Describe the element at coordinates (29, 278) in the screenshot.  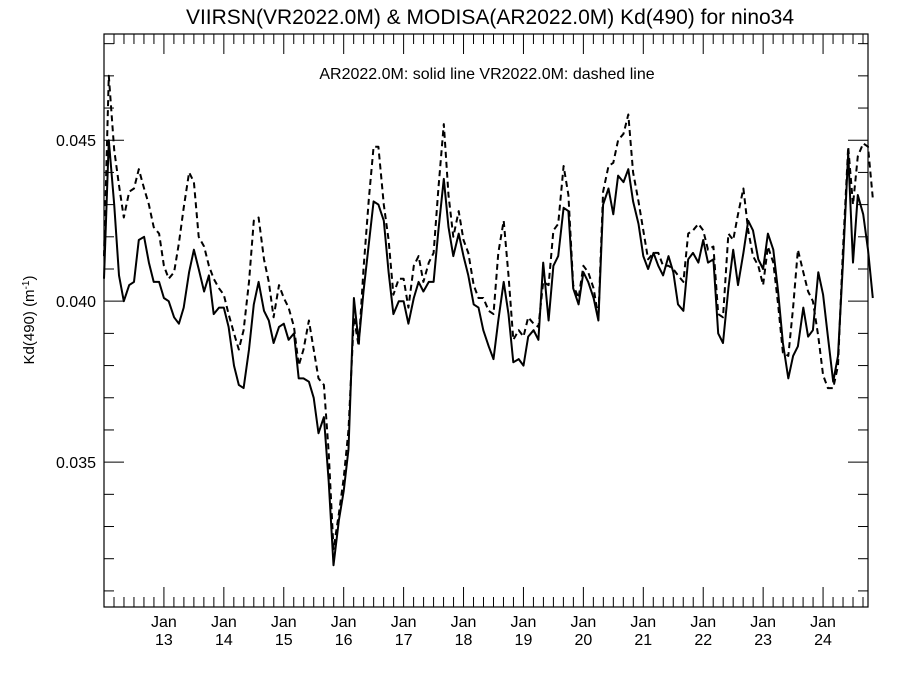
I see `y-axis-label-close: )` at that location.